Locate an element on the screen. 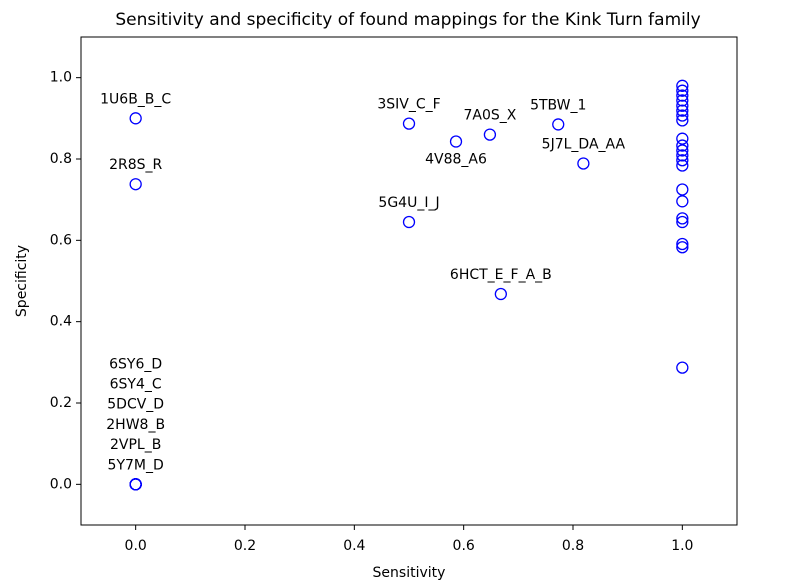  point-label: 2VPL_B is located at coordinates (135, 445).